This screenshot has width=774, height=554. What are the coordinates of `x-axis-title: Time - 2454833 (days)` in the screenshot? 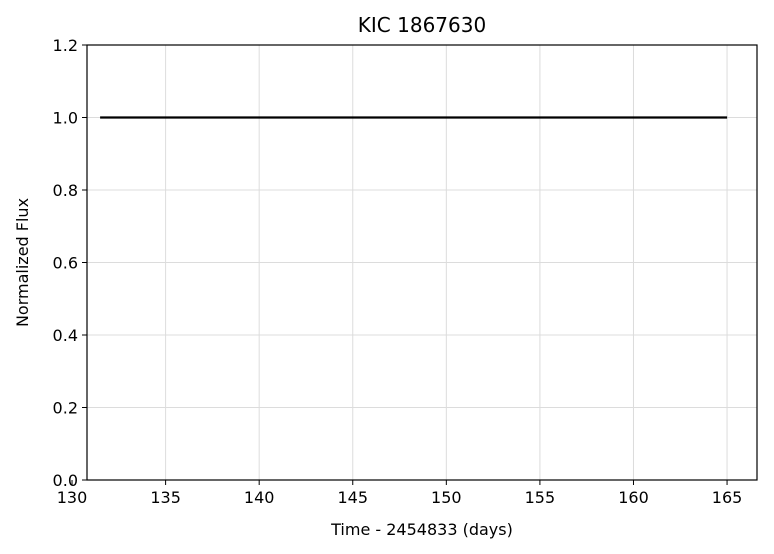 It's located at (421, 529).